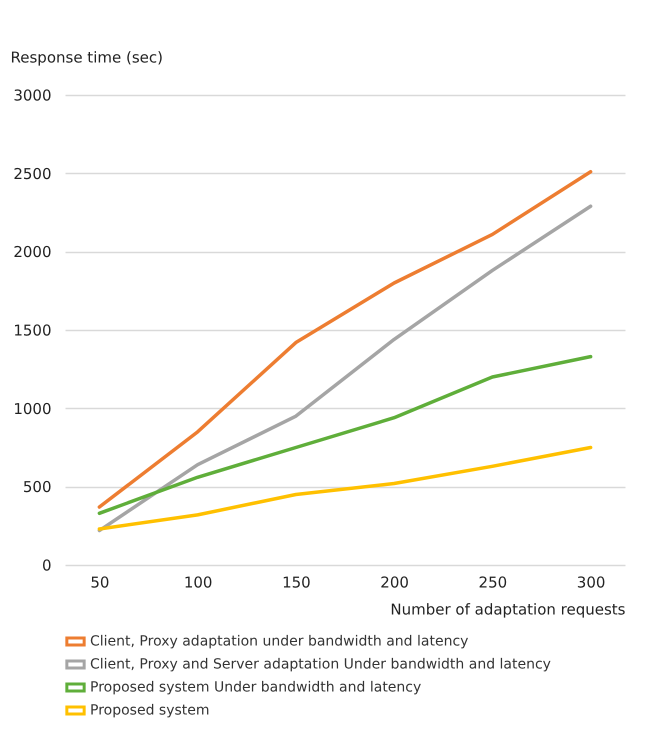 The height and width of the screenshot is (754, 658). Describe the element at coordinates (493, 583) in the screenshot. I see `x-tick-label: 250` at that location.